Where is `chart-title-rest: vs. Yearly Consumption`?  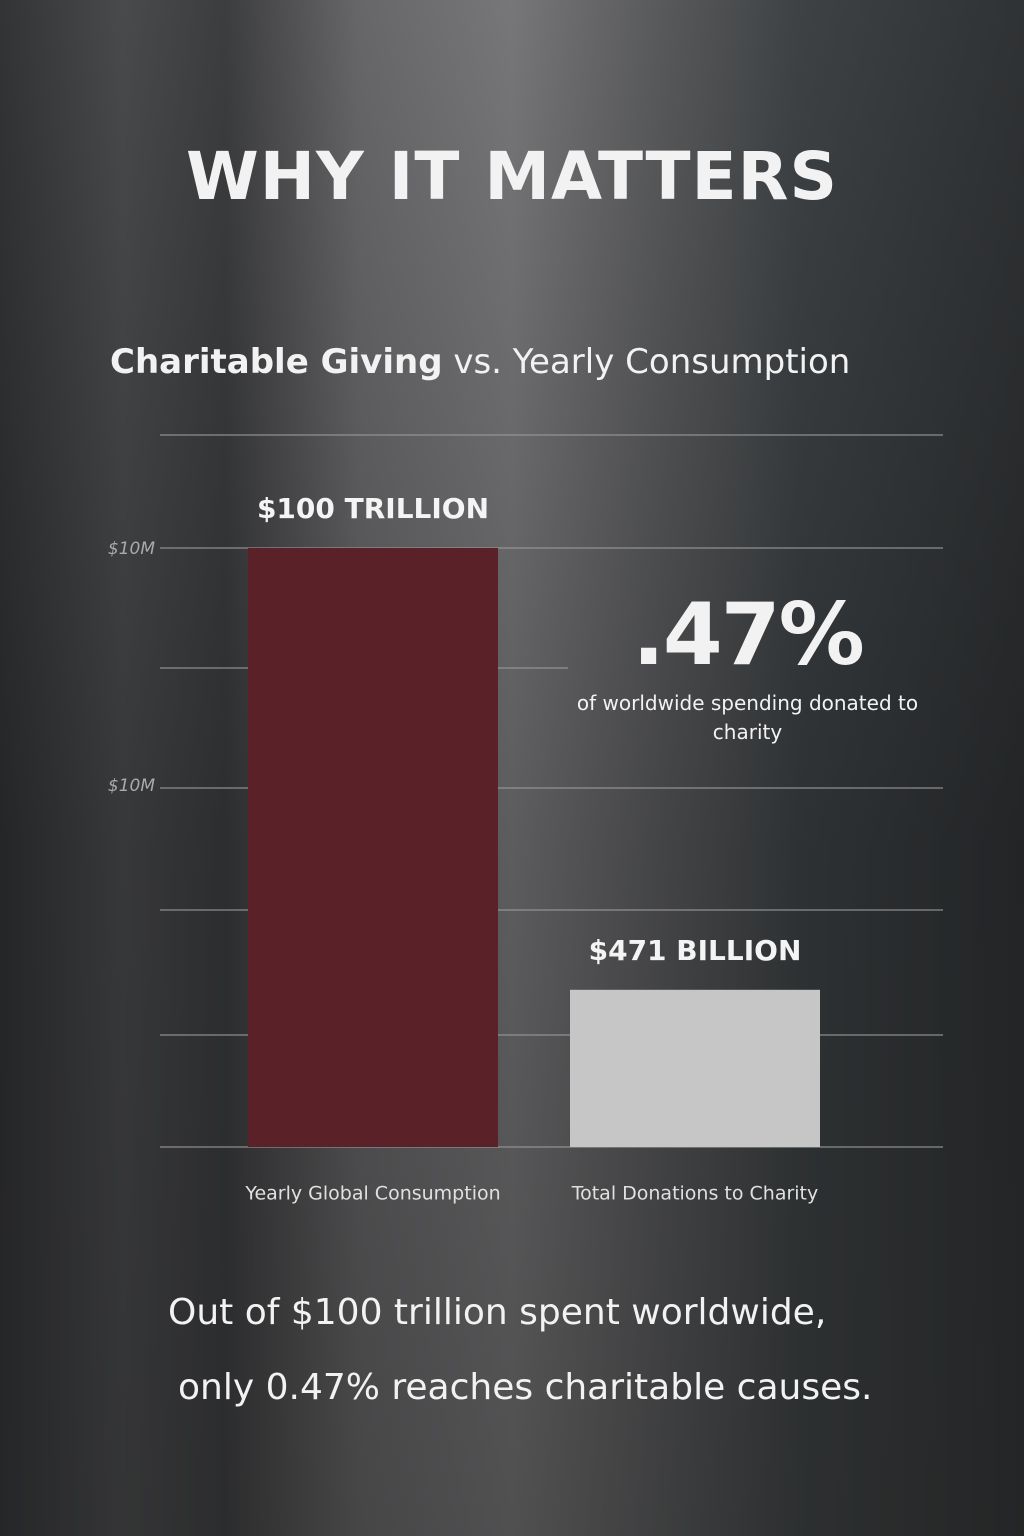
chart-title-rest: vs. Yearly Consumption is located at coordinates (652, 362).